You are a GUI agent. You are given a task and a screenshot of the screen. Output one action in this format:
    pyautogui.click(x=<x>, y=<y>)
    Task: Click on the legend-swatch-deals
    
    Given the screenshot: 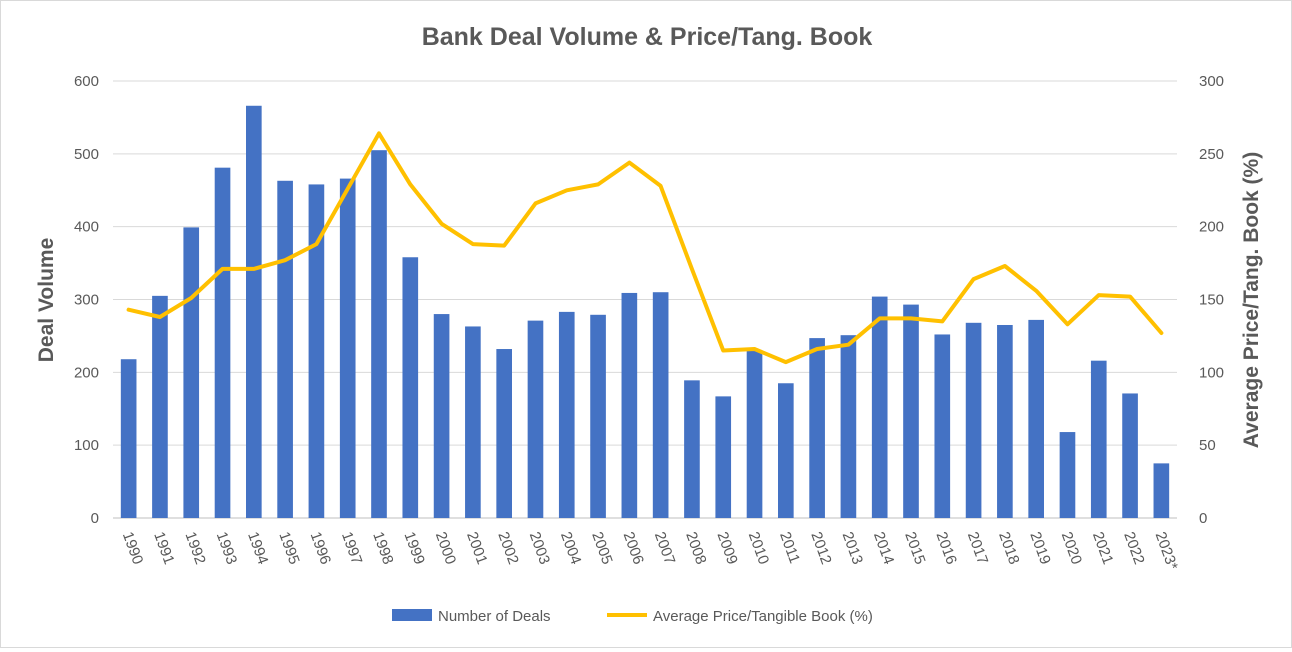 What is the action you would take?
    pyautogui.click(x=412, y=615)
    